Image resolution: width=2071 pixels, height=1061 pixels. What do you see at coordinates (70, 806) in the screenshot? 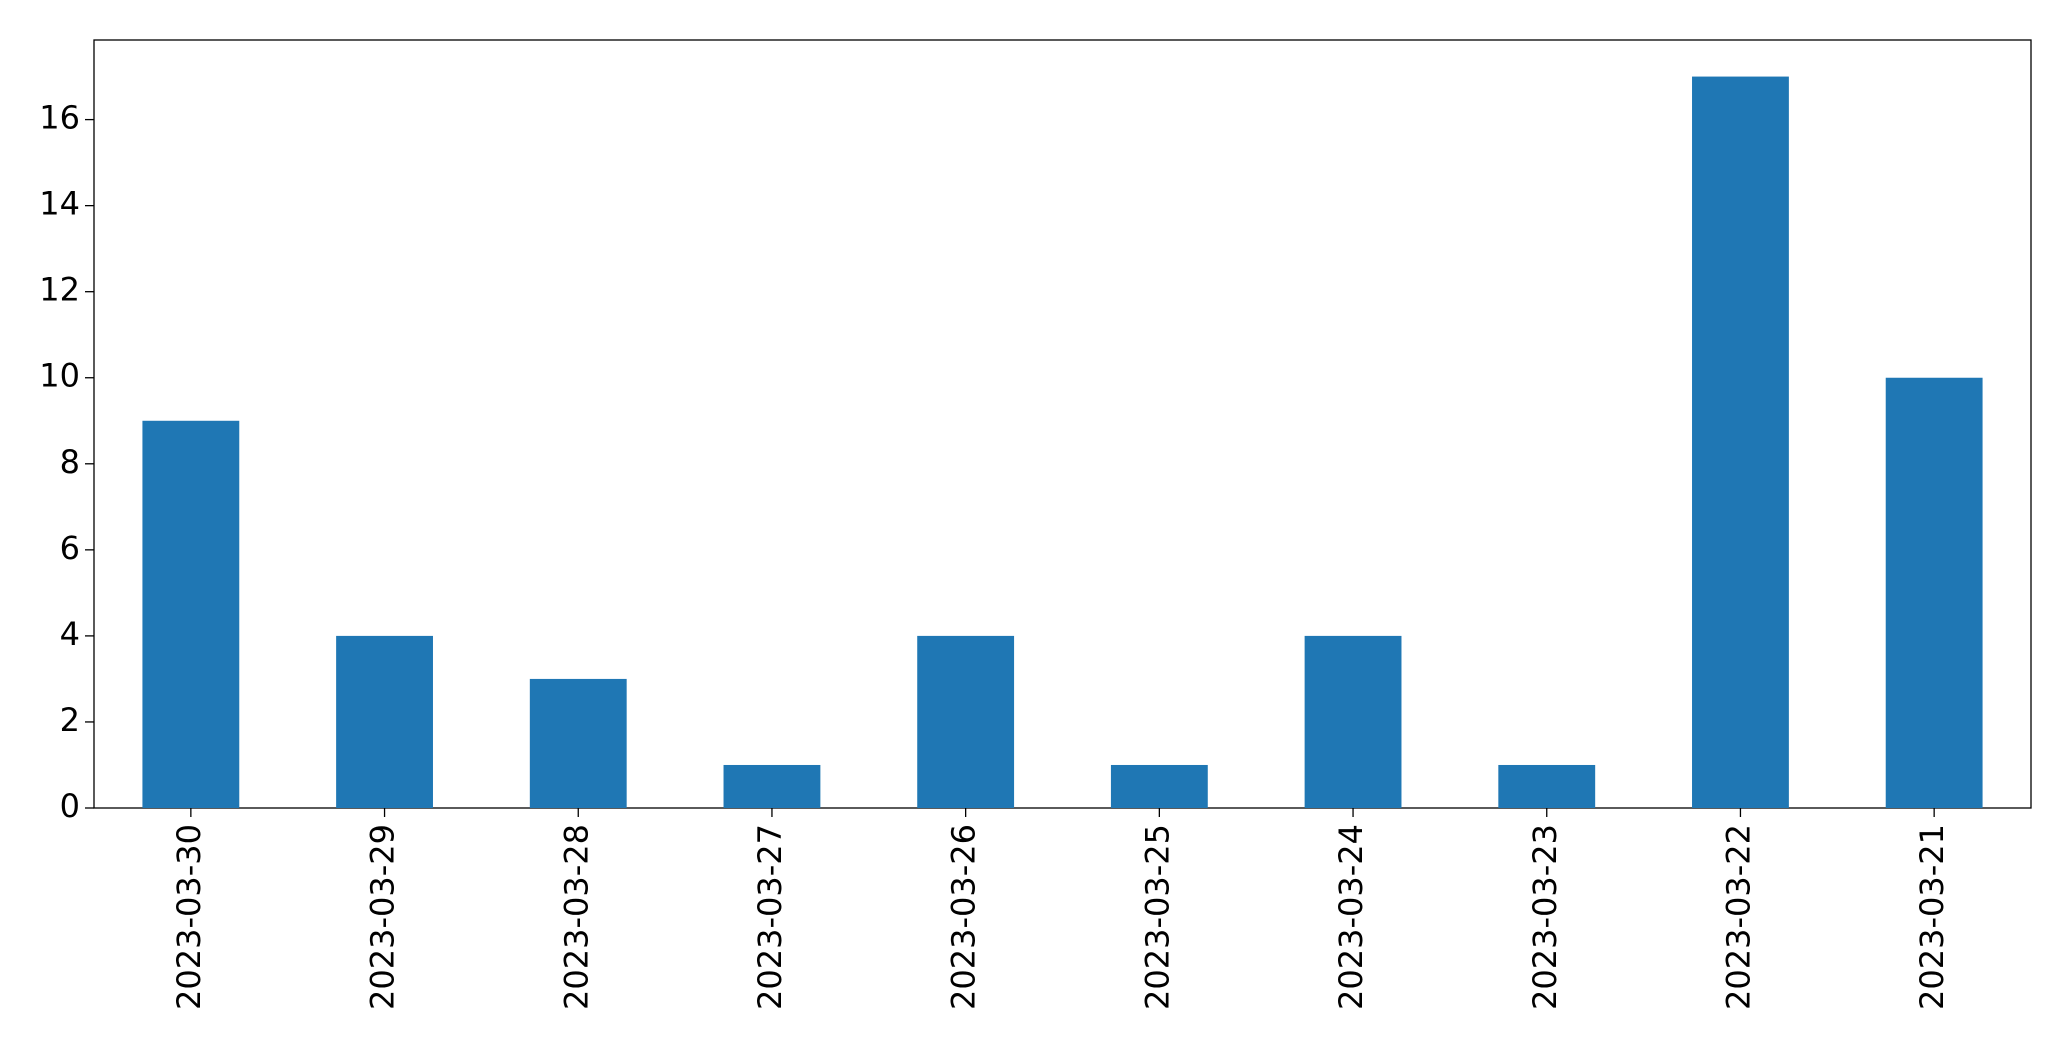
I see `y-tick-label: 0` at bounding box center [70, 806].